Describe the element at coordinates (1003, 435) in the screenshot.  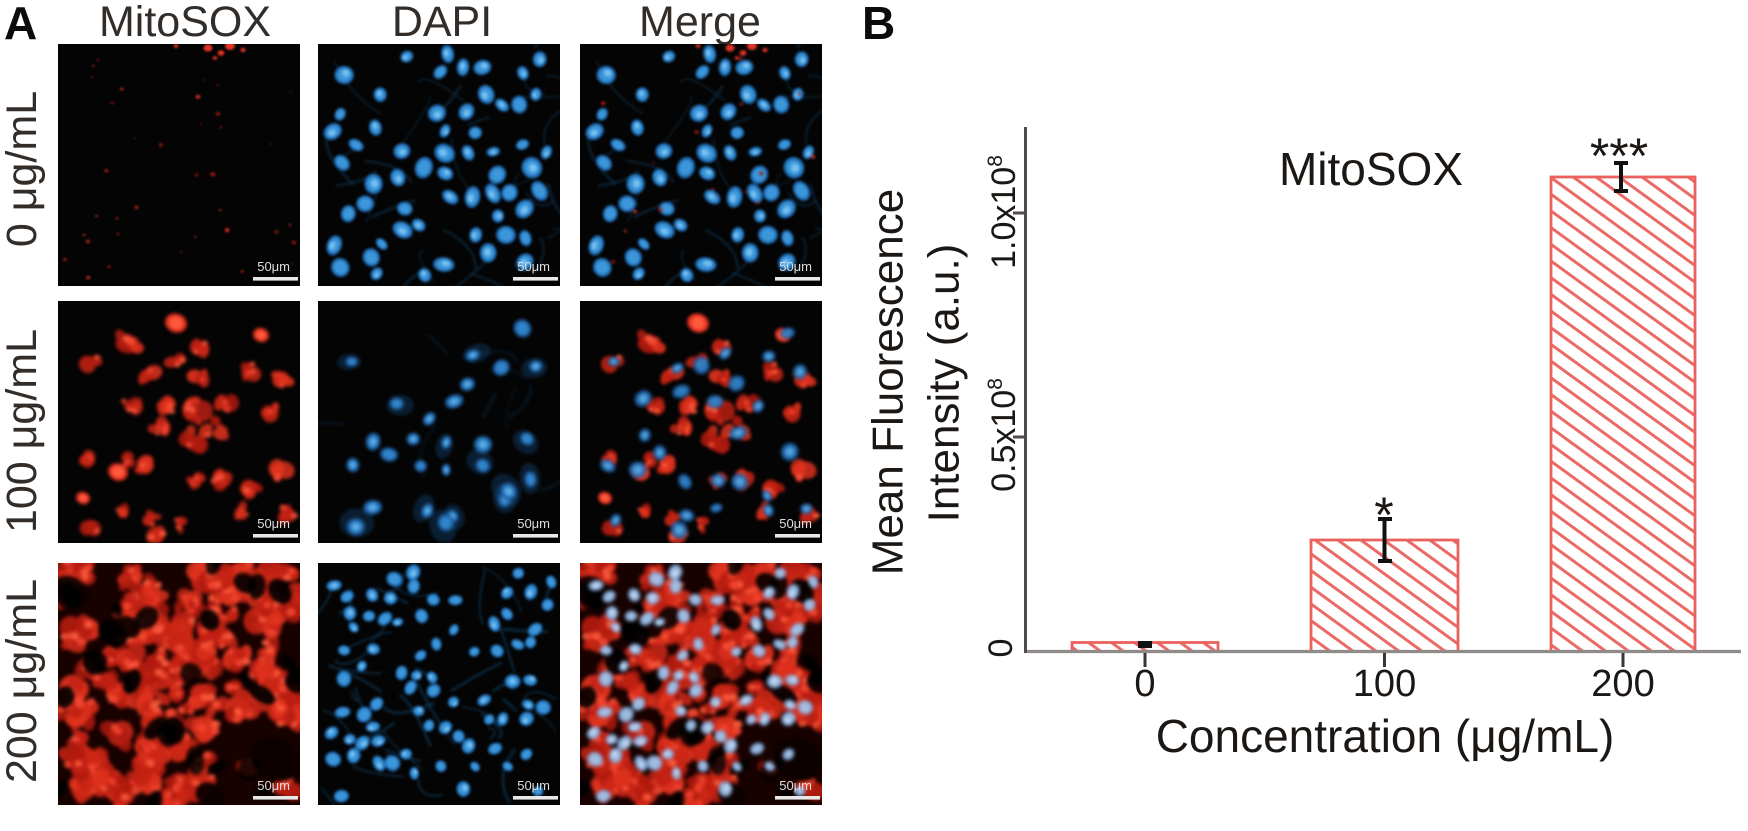
I see `svg-text: 0.5x108` at that location.